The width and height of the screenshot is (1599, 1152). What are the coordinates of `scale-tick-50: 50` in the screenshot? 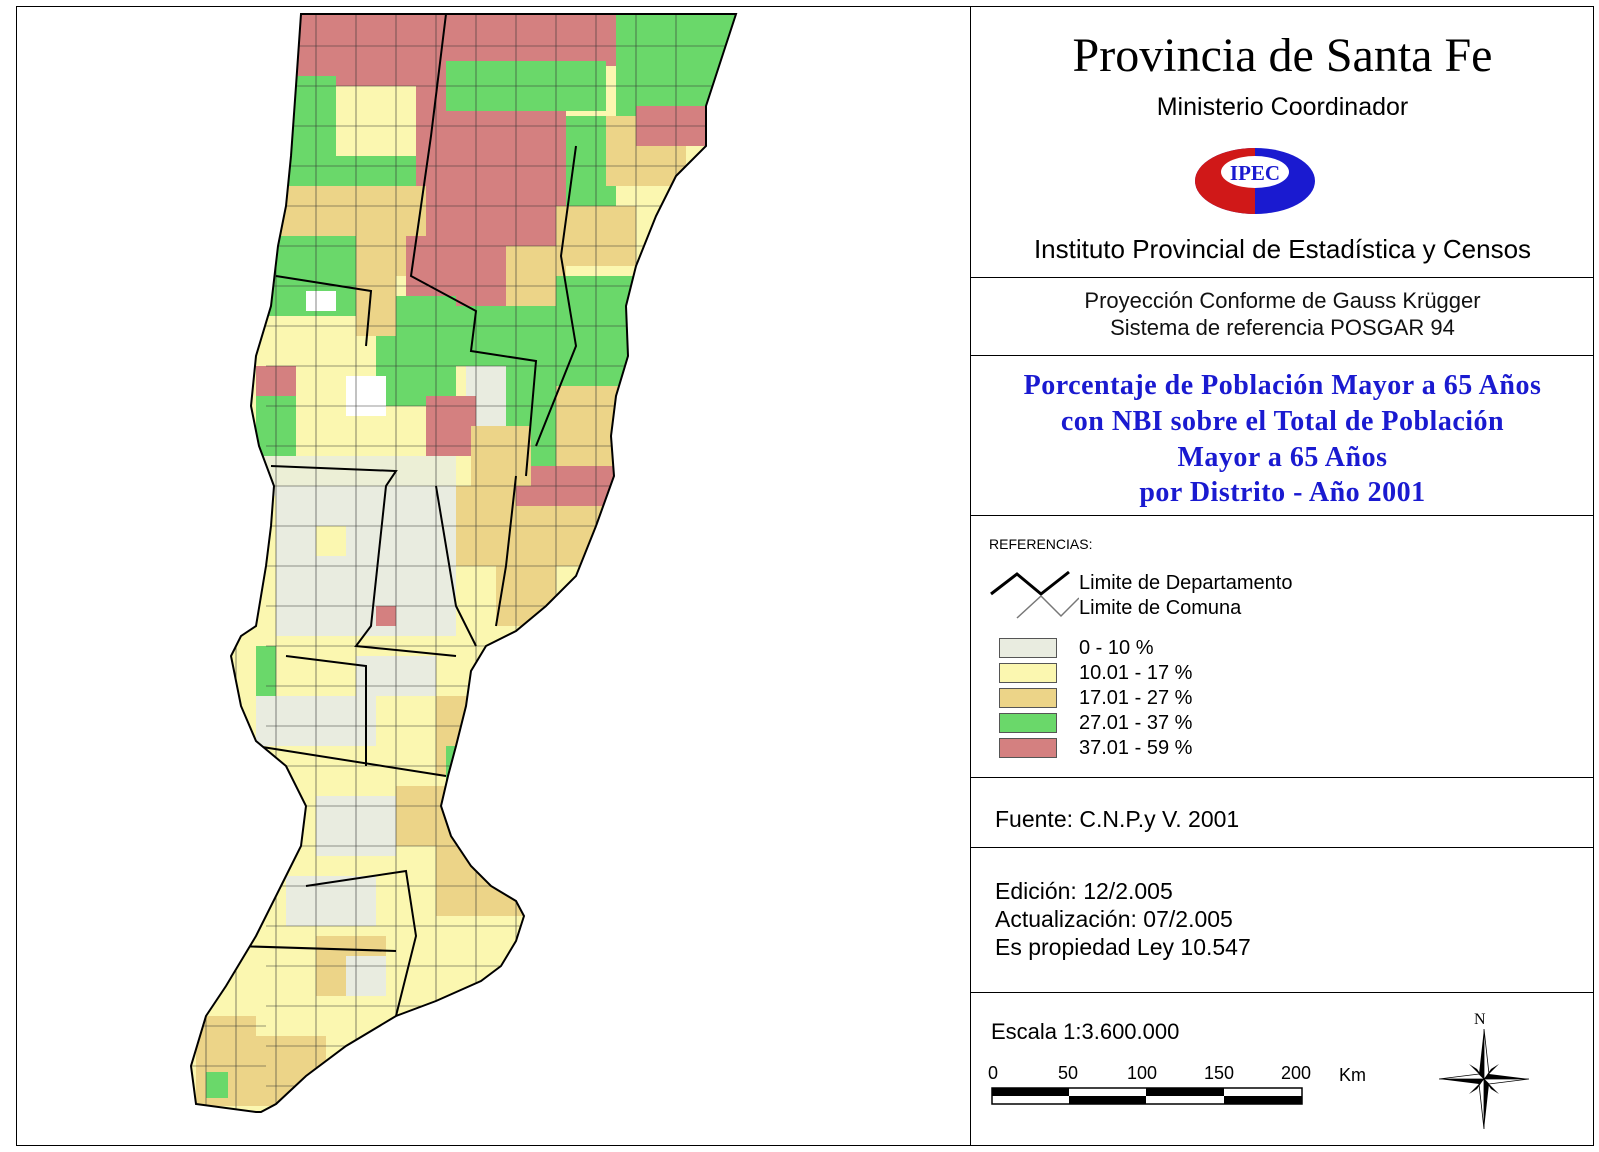 It's located at (1068, 1073).